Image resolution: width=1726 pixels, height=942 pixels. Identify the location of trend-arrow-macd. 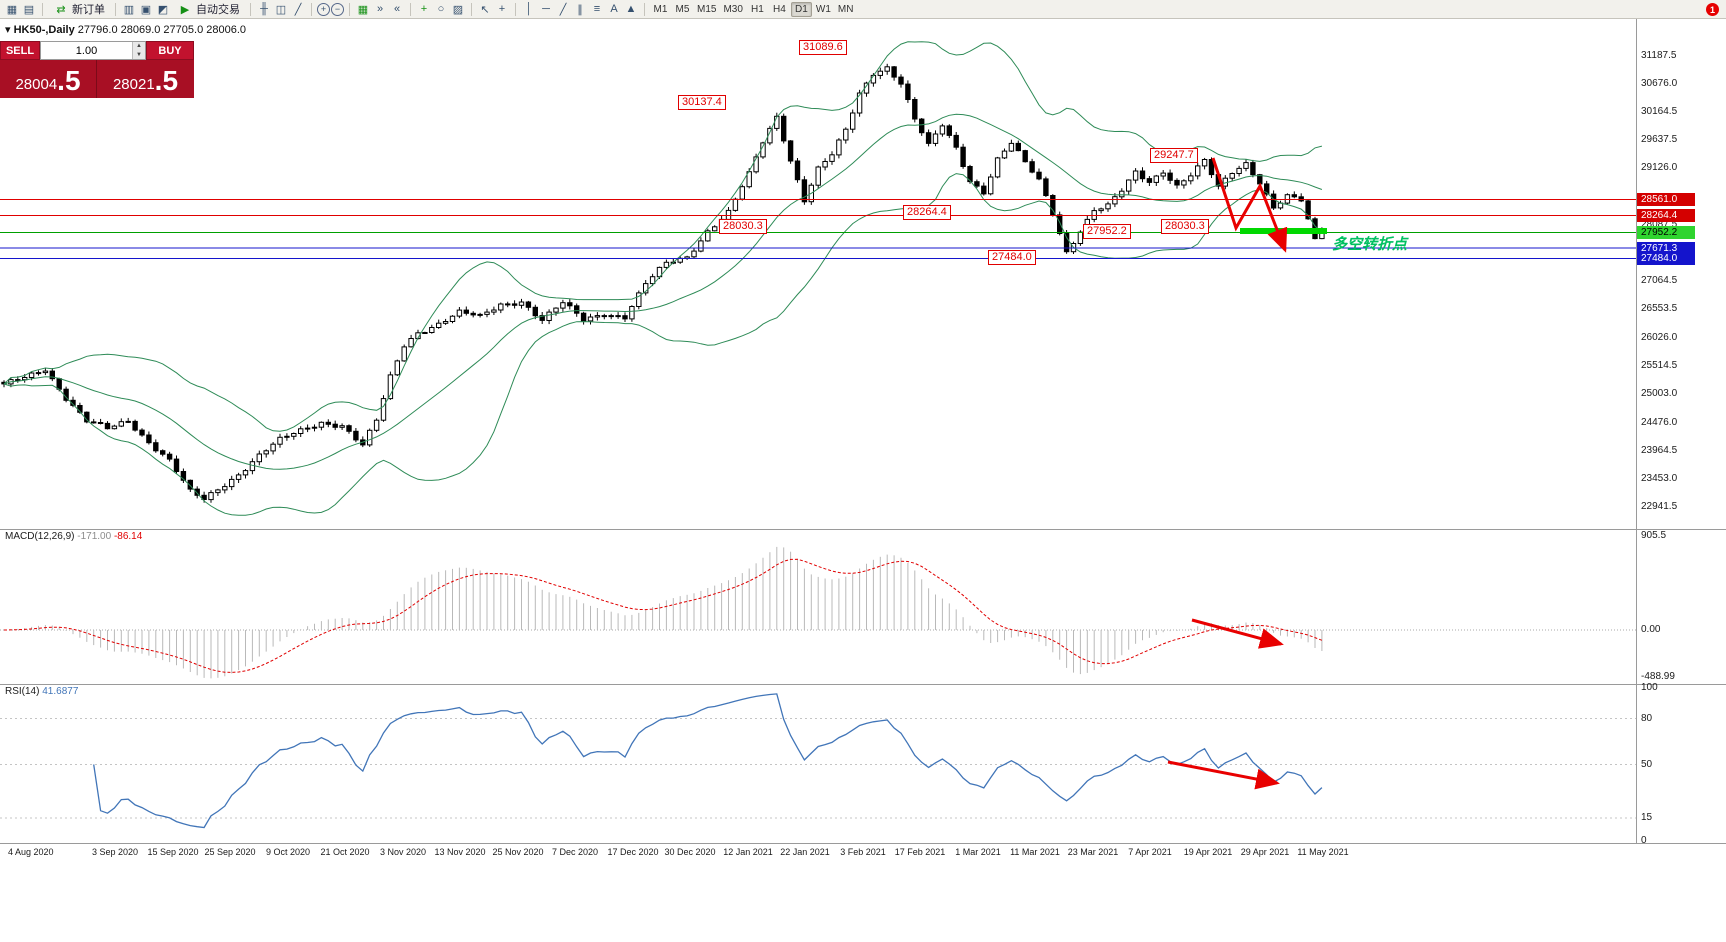
(1237, 633).